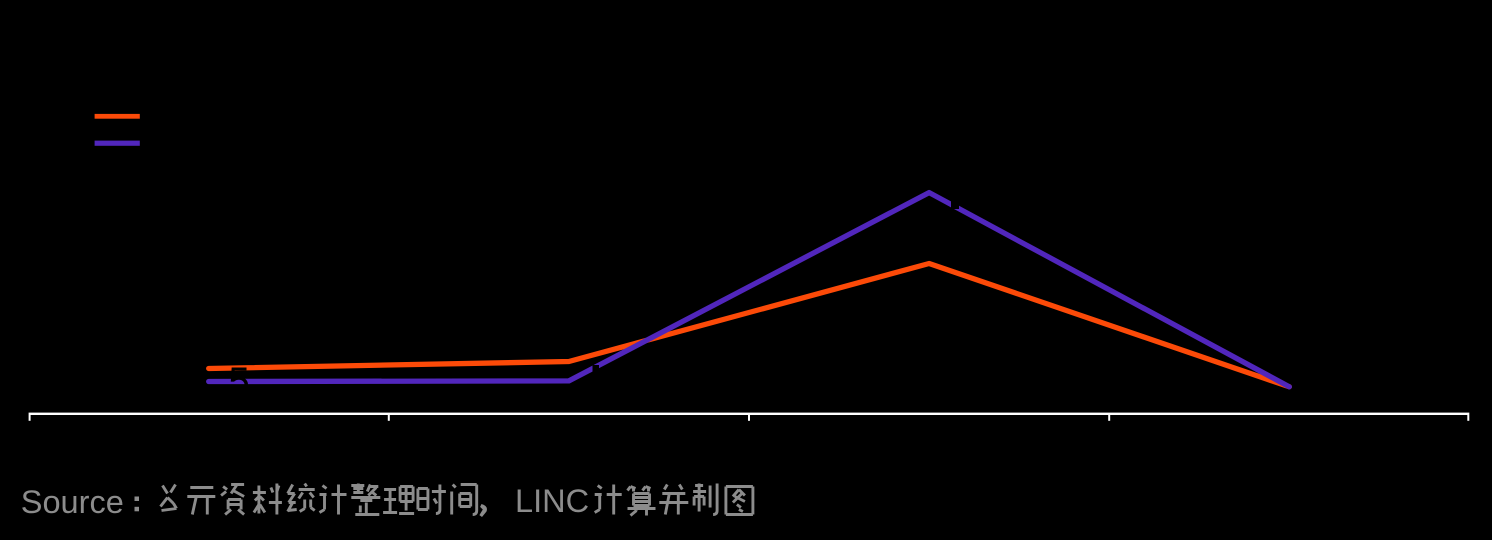 The image size is (1492, 540). I want to click on svg-text: Source, so click(72, 502).